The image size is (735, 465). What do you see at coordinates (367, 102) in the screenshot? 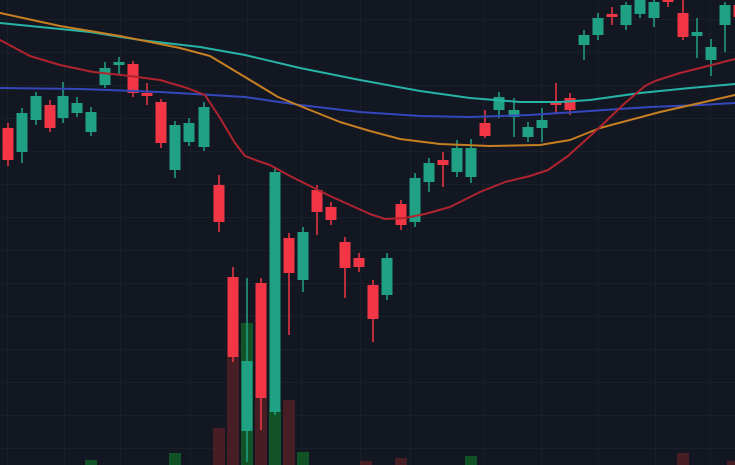
I see `ma-blue-line` at bounding box center [367, 102].